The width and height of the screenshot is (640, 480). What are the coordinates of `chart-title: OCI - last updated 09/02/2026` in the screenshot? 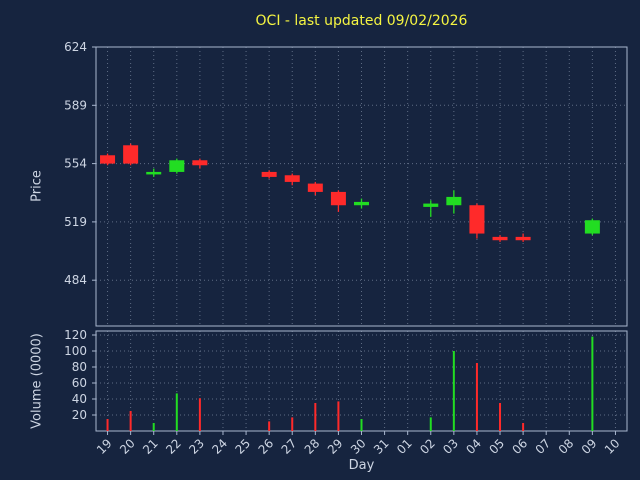 It's located at (361, 21).